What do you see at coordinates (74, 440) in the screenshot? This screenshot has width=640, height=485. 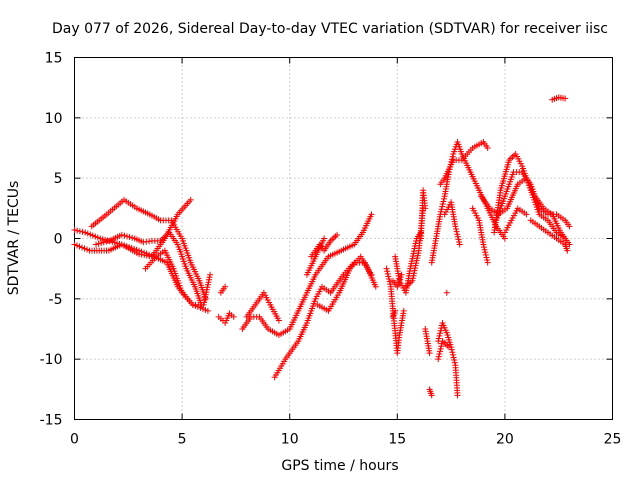 I see `x-tick-label: 0` at bounding box center [74, 440].